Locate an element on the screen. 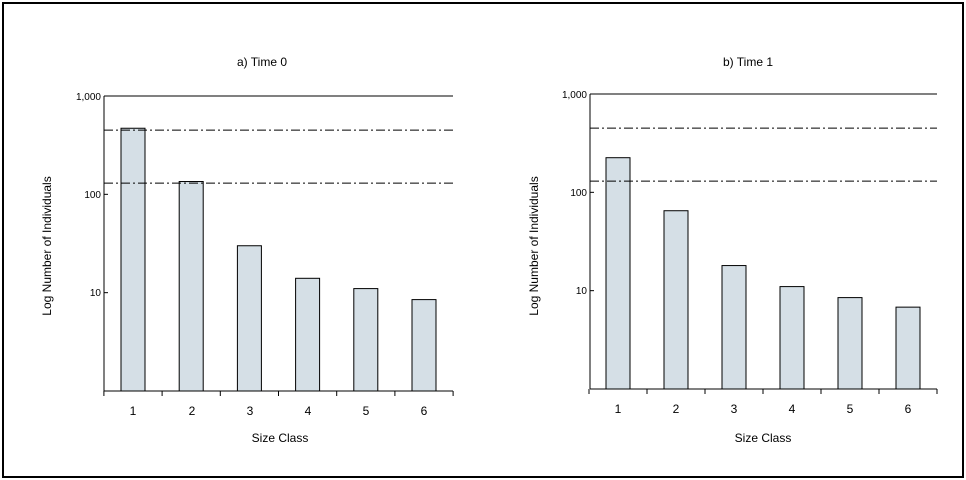 This screenshot has height=480, width=966. chart-b-xtick-label: 1 is located at coordinates (618, 409).